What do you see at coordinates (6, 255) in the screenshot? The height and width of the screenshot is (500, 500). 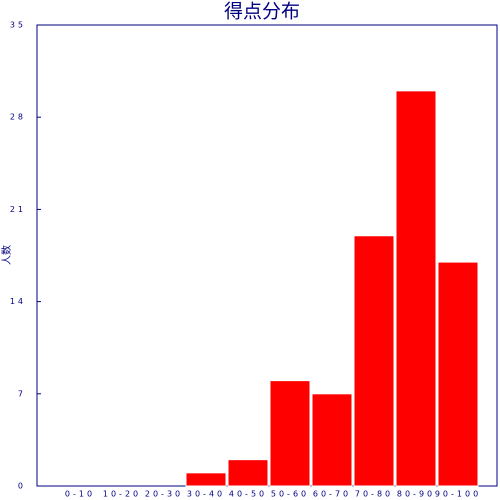 I see `y-axis-label: 人数` at bounding box center [6, 255].